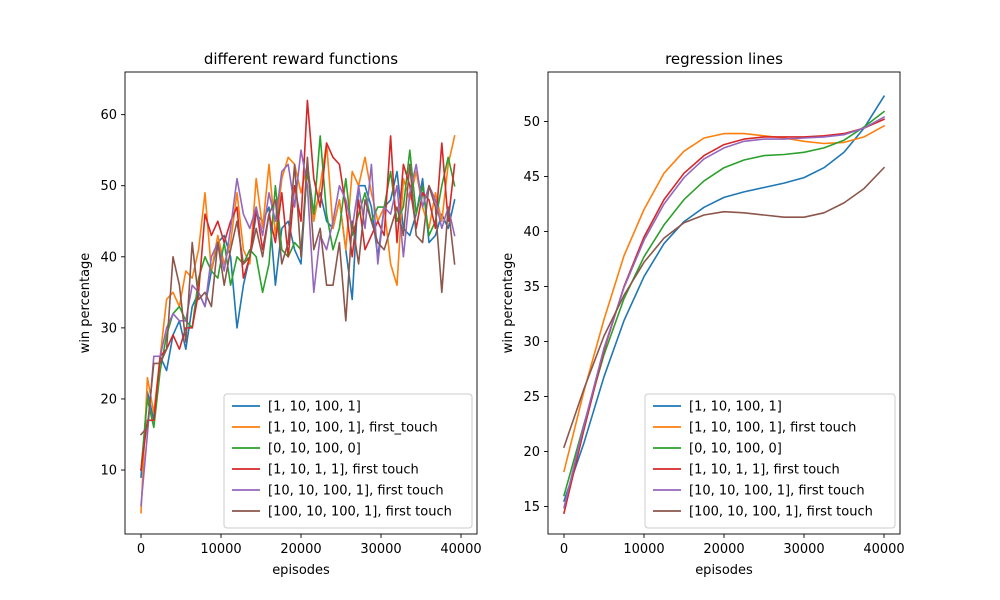 The image size is (1000, 600). What do you see at coordinates (301, 570) in the screenshot?
I see `chart-1-x-axis-label: episodes` at bounding box center [301, 570].